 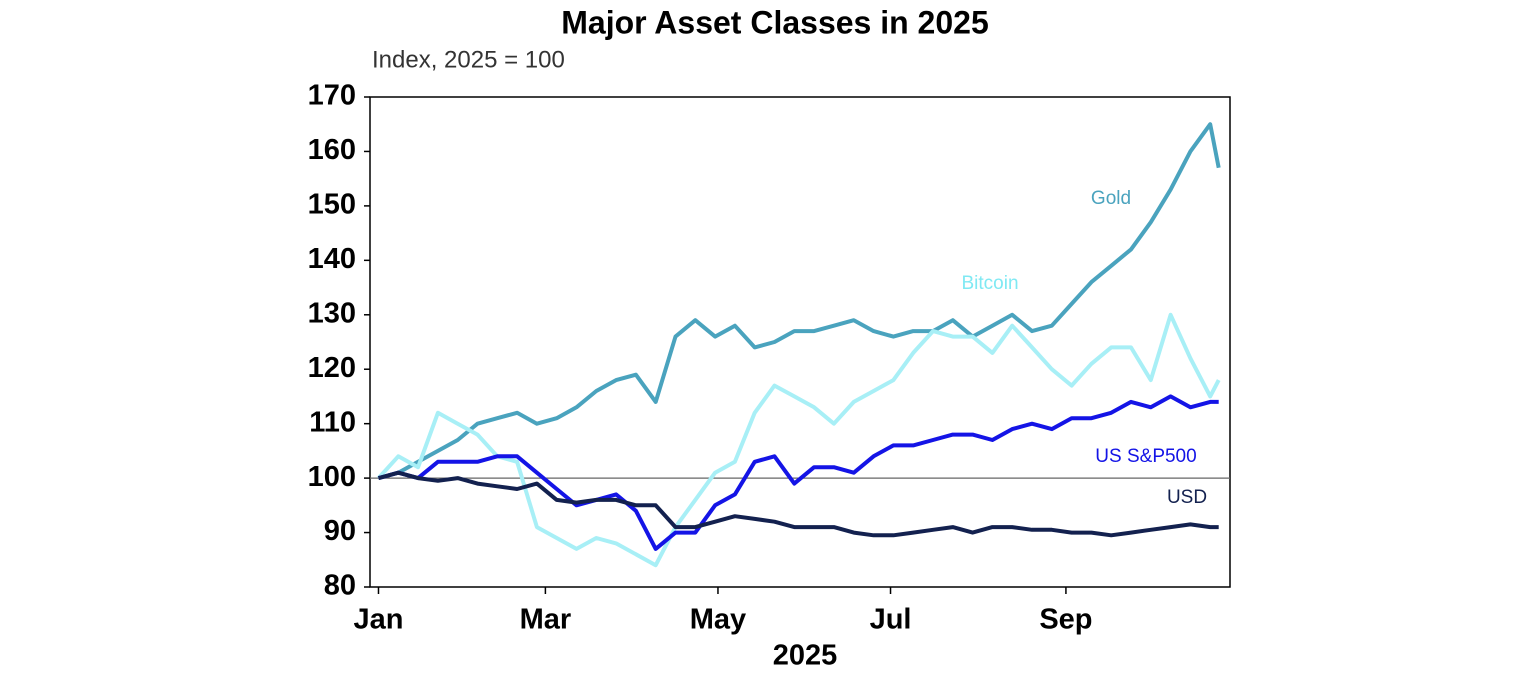 I want to click on series-label: Gold, so click(x=1111, y=198).